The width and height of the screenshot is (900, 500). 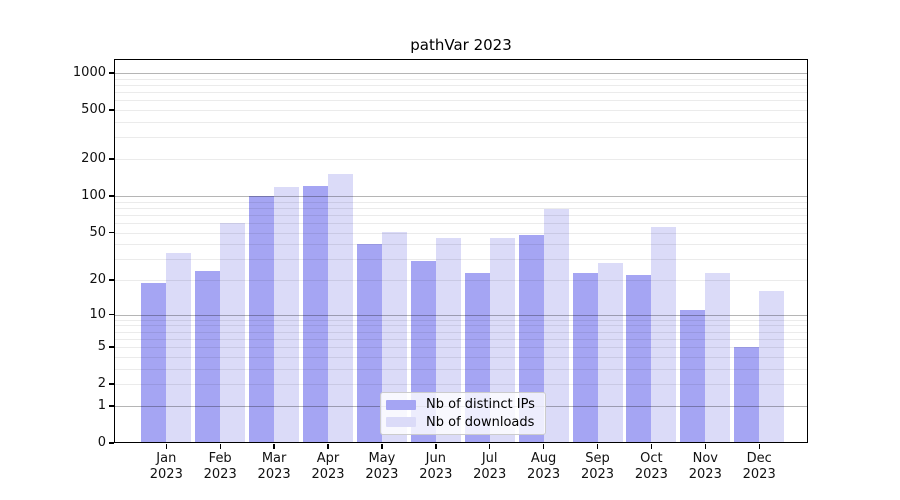 I want to click on ytick-label-10: 10, so click(x=97, y=314).